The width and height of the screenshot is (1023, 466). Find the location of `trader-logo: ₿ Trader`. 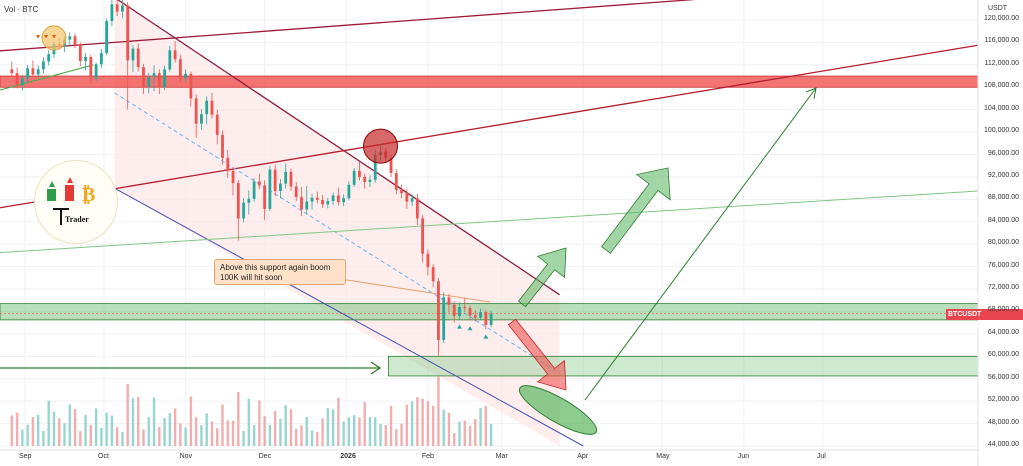

trader-logo: ₿ Trader is located at coordinates (76, 202).